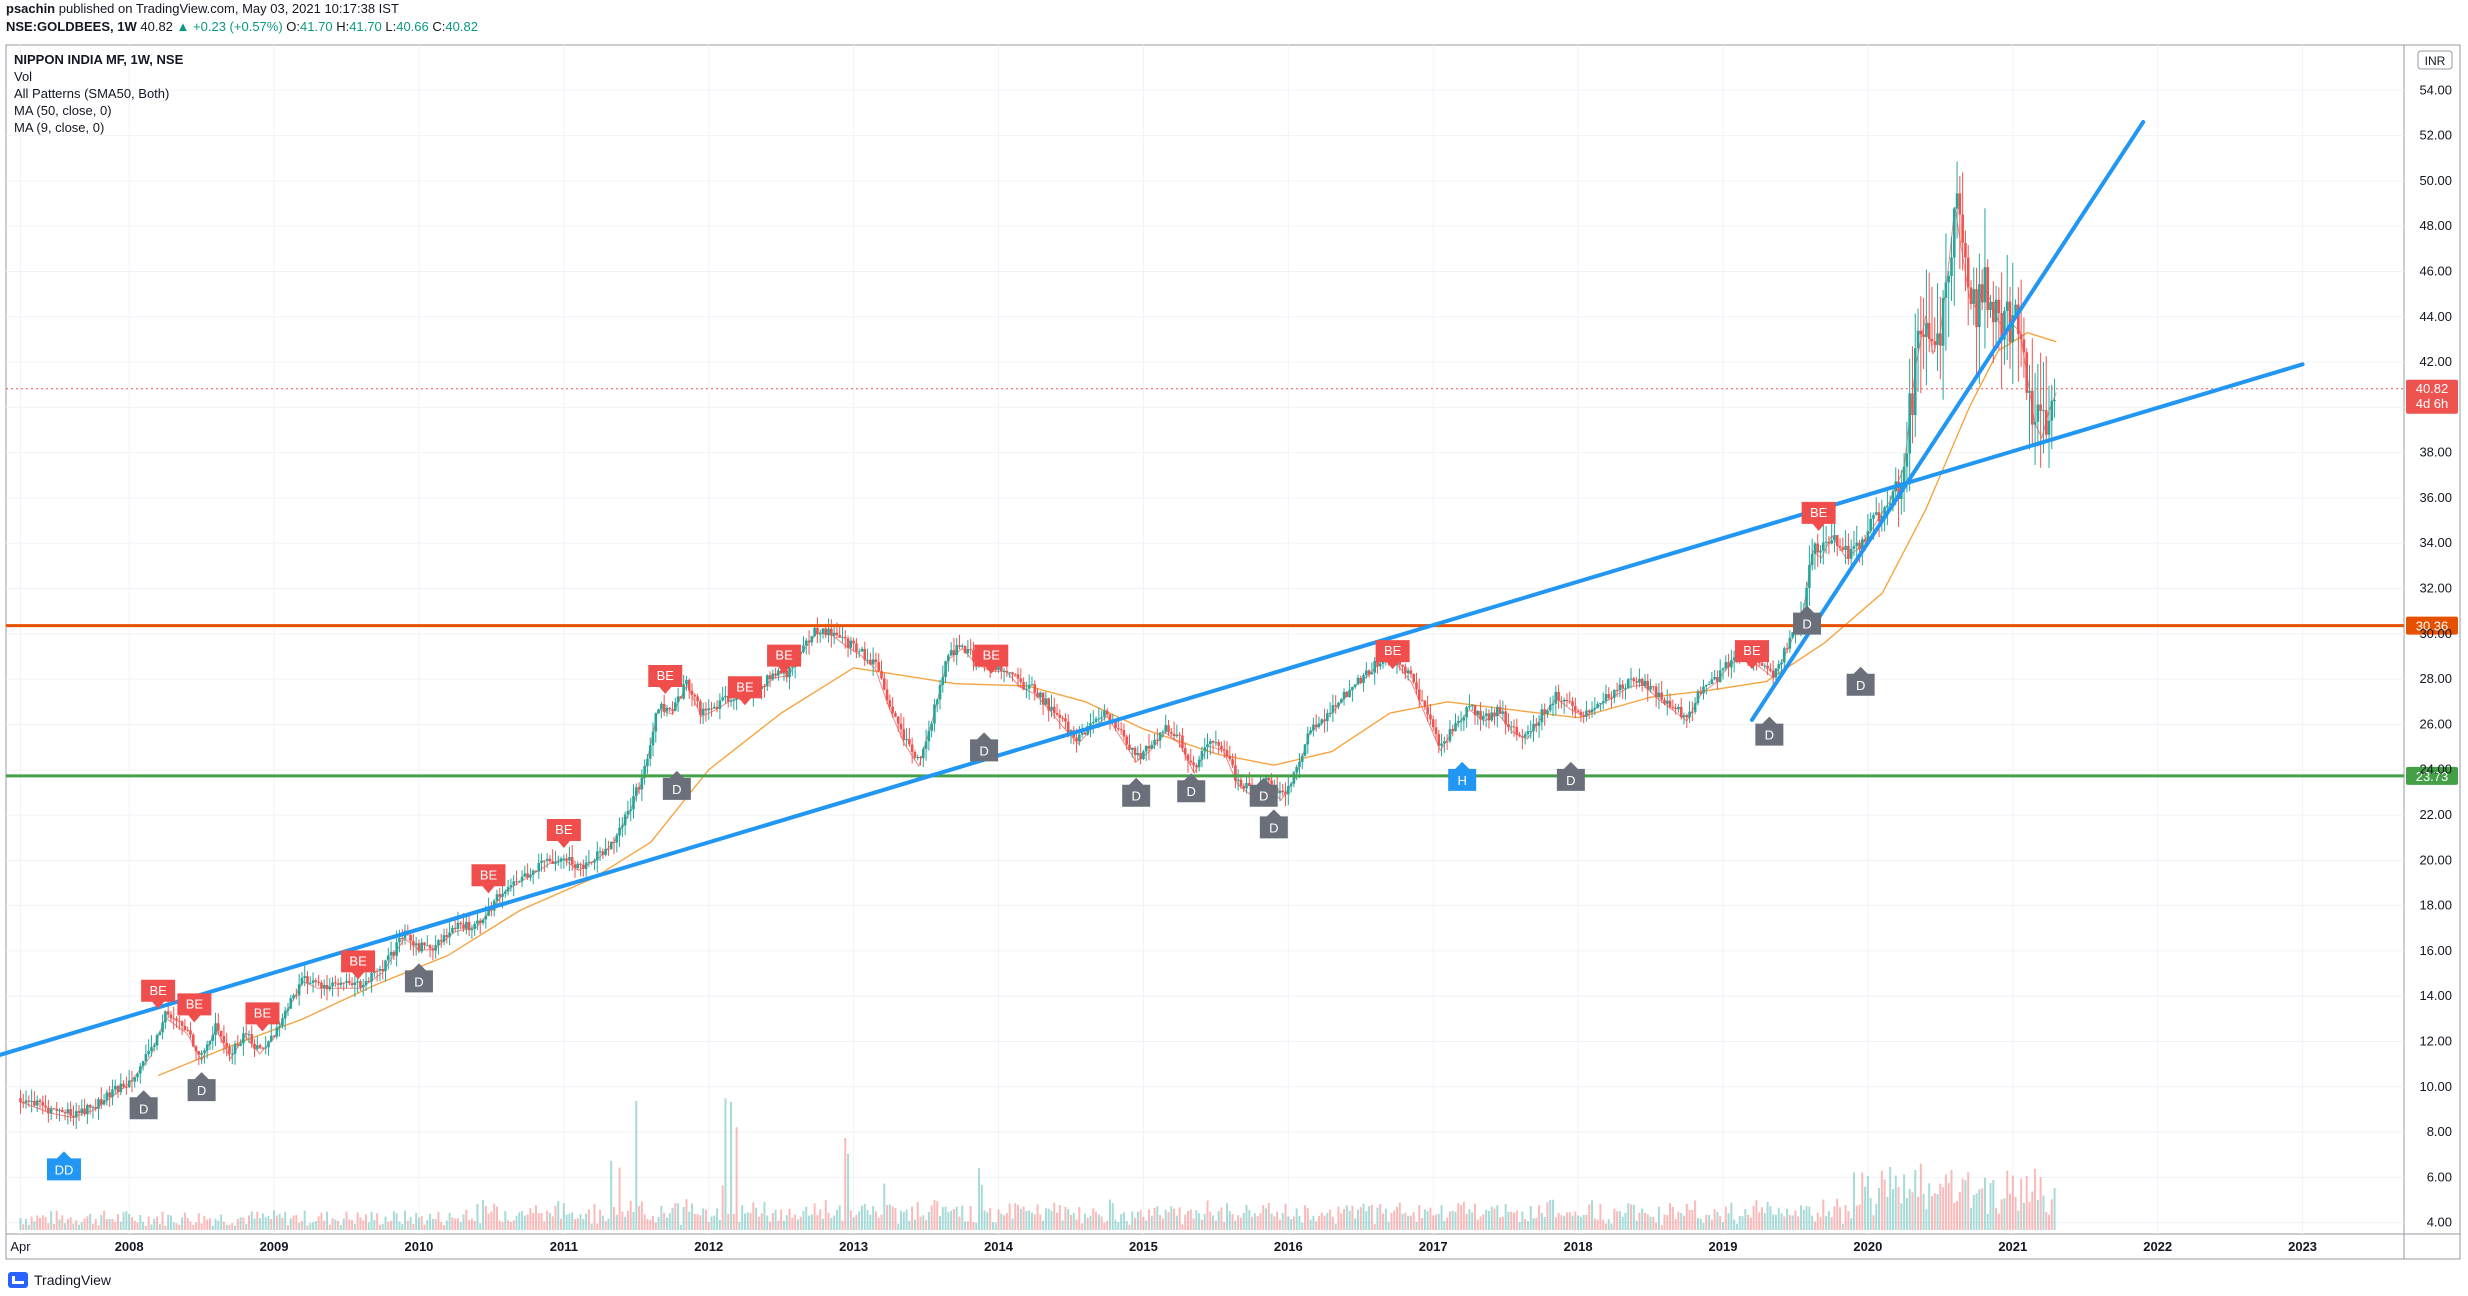  Describe the element at coordinates (2439, 1176) in the screenshot. I see `price-tick-label: 6.00` at that location.